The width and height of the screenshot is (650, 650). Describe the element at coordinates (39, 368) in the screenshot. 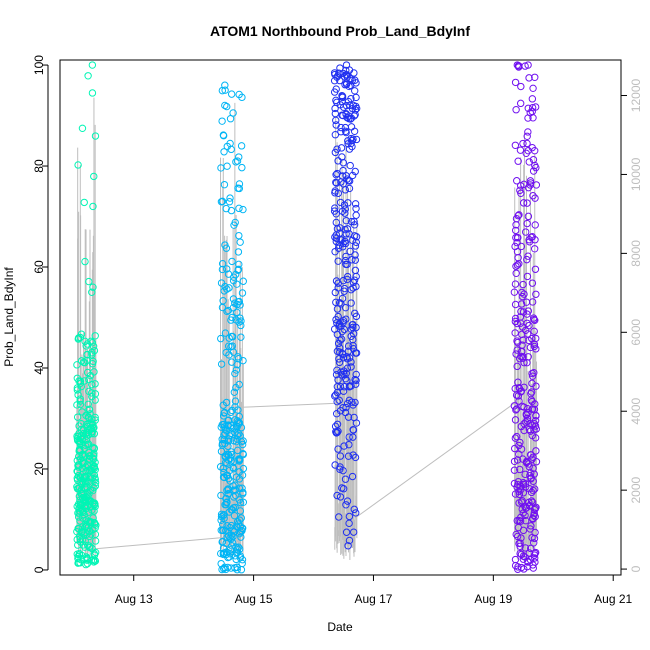

I see `y-tick-label: 40` at that location.